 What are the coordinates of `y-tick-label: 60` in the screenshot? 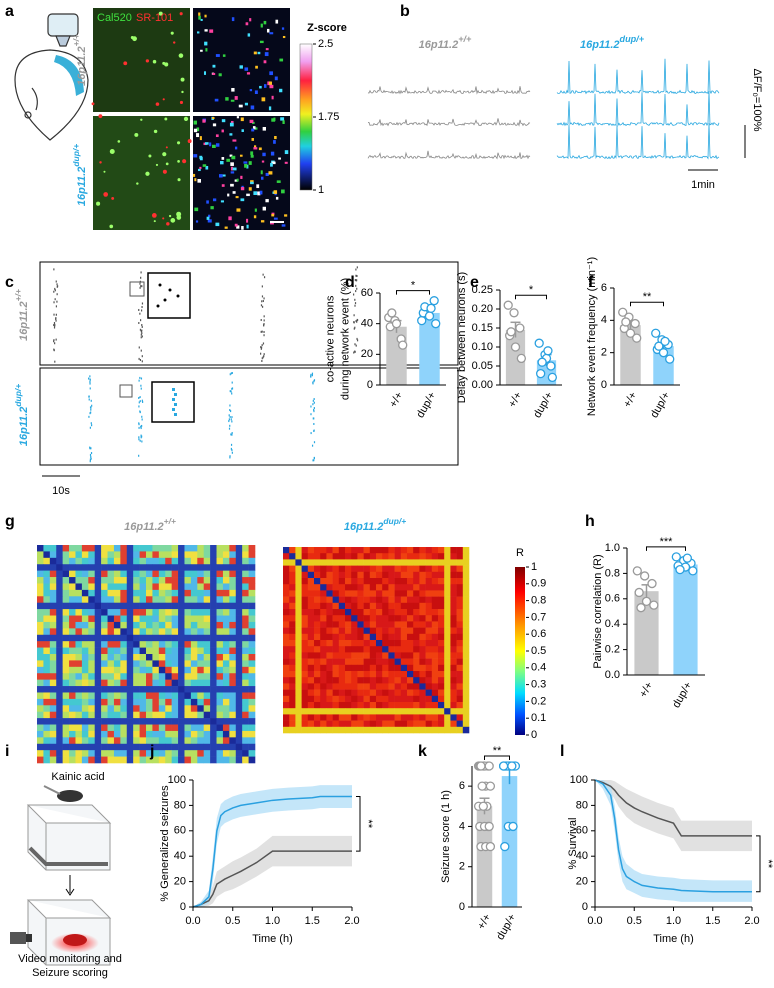 It's located at (582, 831).